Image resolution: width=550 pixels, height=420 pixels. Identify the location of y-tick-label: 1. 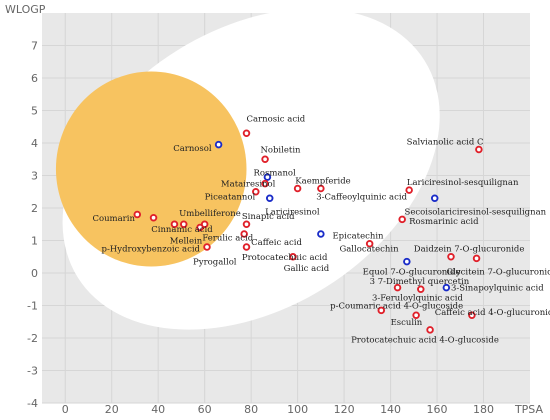
(34, 241).